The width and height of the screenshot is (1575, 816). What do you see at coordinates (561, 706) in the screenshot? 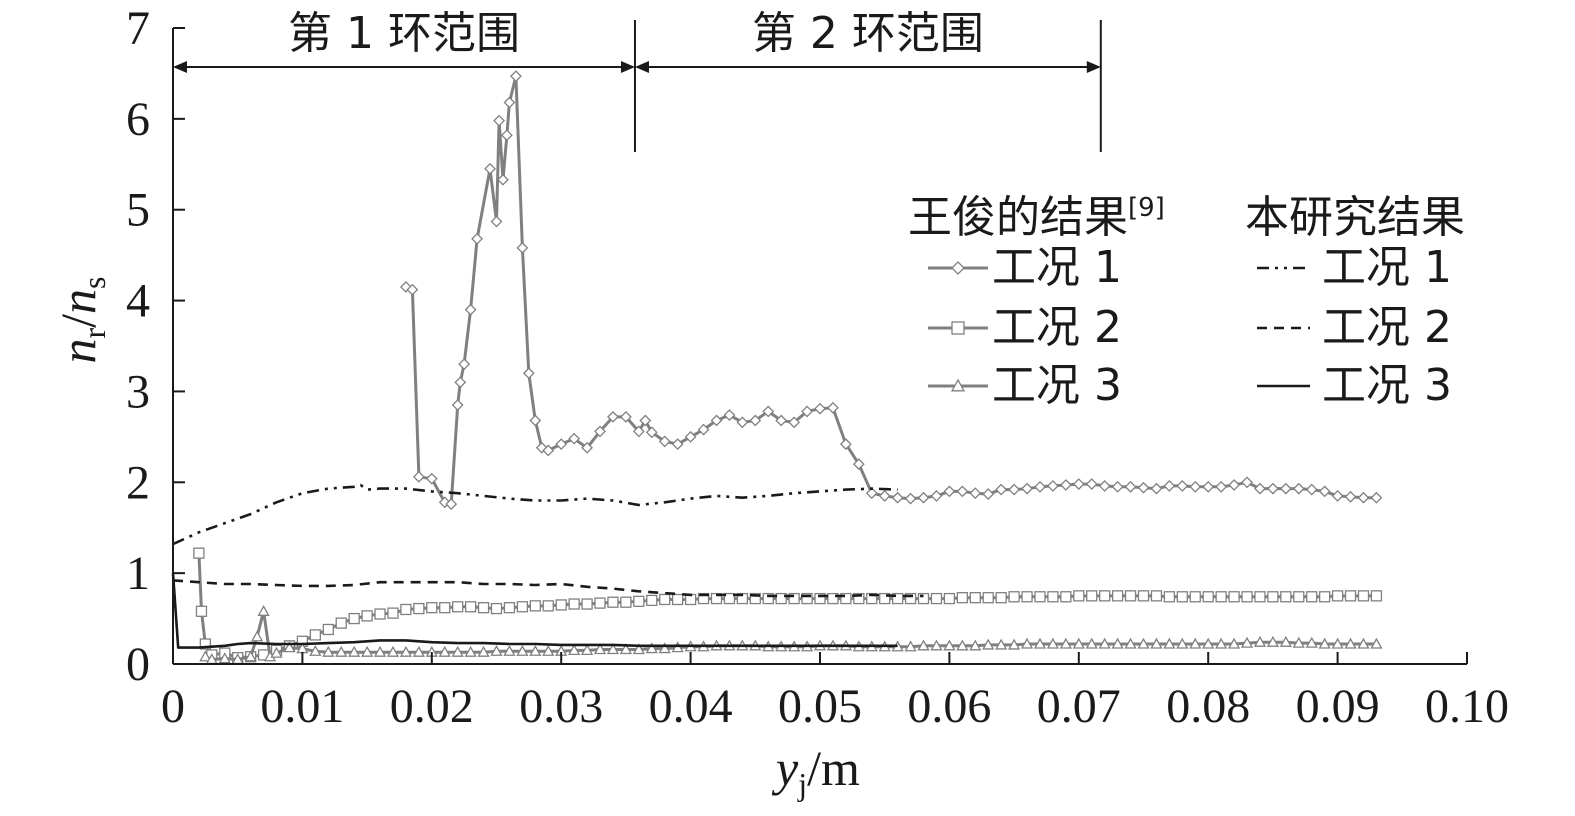
I see `x-tick-label: 0.03` at bounding box center [561, 706].